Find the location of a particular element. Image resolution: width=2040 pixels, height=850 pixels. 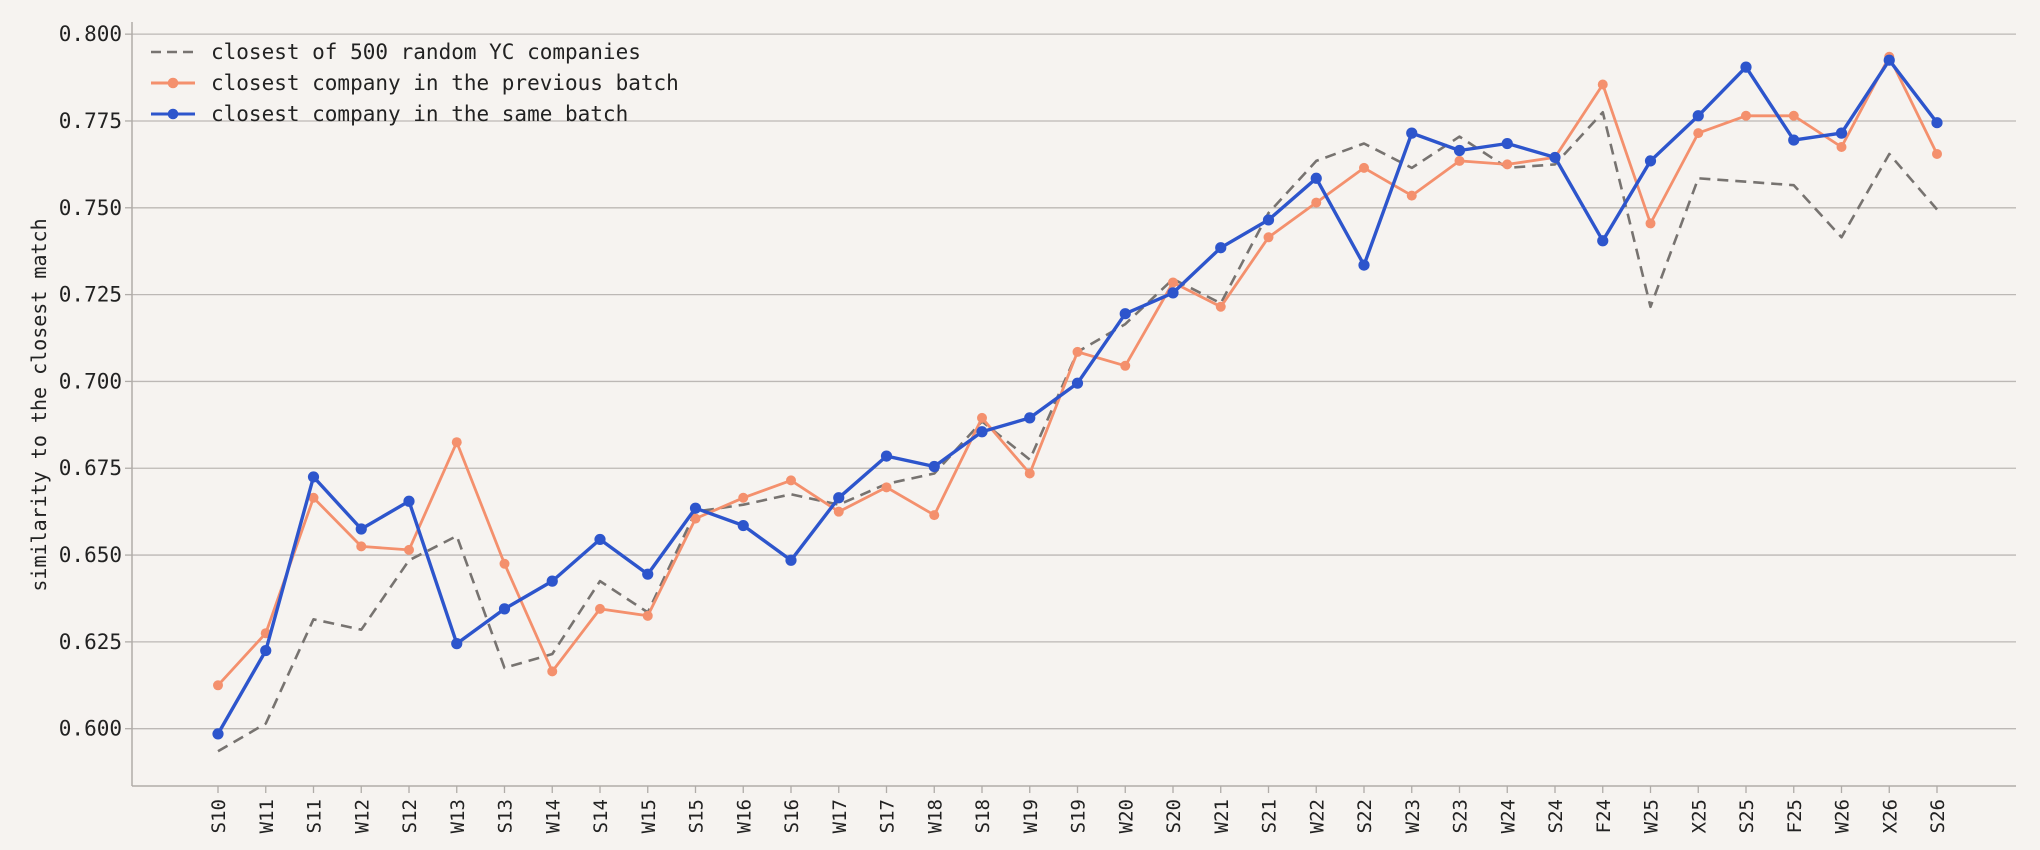

y-tick-label: 0.600 is located at coordinates (90, 729).